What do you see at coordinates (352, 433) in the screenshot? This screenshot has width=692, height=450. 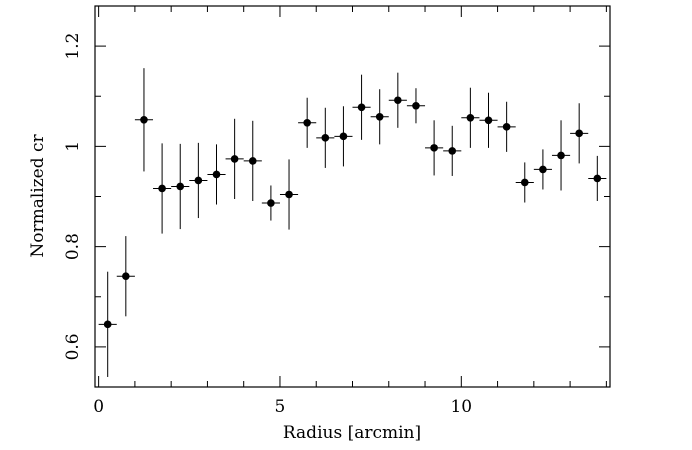 I see `x-axis-label: Radius [arcmin]` at bounding box center [352, 433].